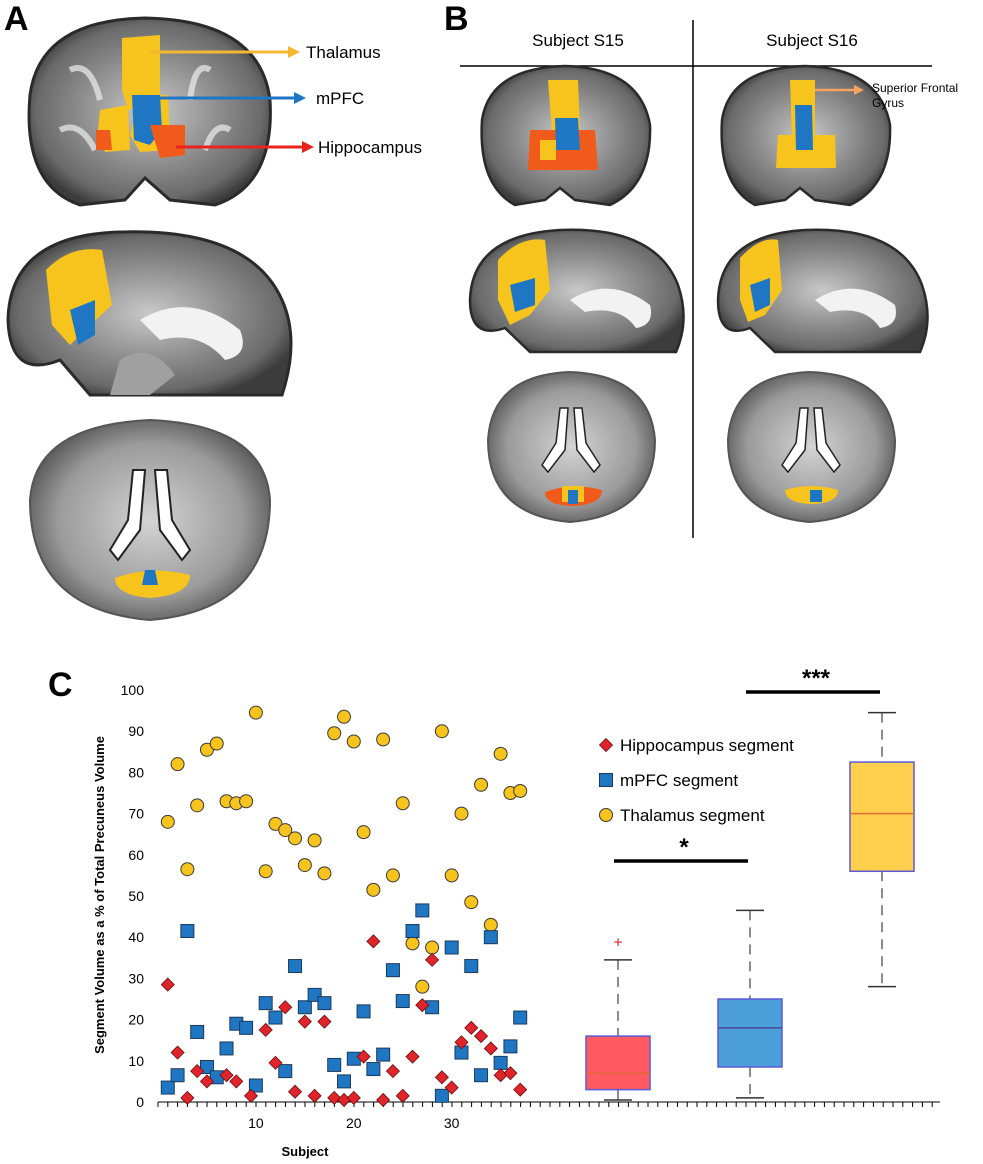  What do you see at coordinates (679, 780) in the screenshot?
I see `legend-label: mPFC segment` at bounding box center [679, 780].